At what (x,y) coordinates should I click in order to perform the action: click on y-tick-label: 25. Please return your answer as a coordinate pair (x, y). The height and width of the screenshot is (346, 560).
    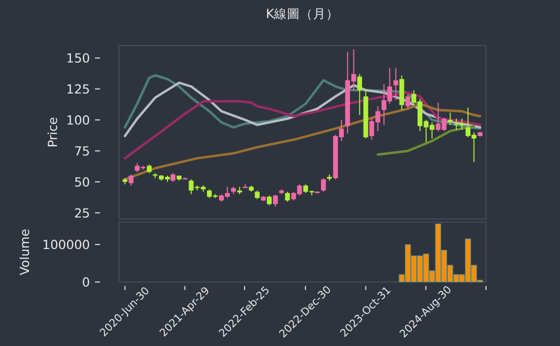
    Looking at the image, I should click on (82, 212).